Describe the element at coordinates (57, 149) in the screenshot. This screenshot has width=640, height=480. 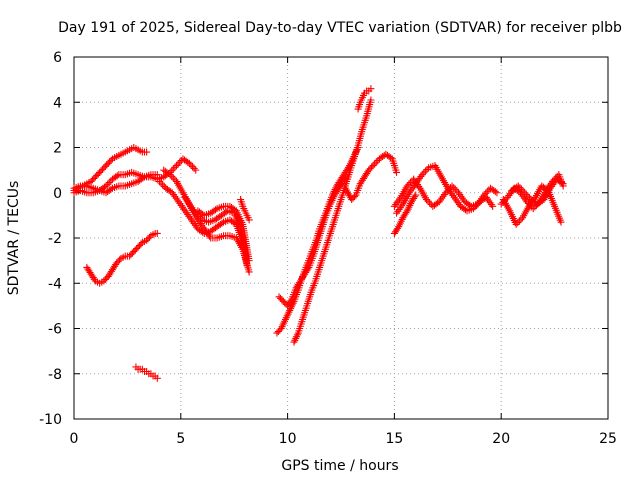
I see `y-tick-label: 2` at that location.